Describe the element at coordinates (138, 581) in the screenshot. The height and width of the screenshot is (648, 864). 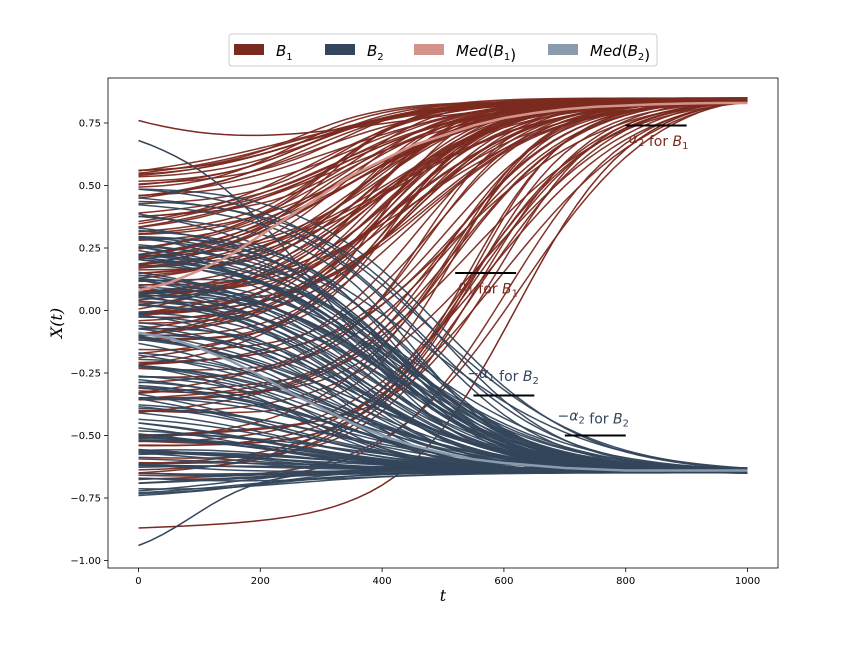
I see `x-tick-label: 0` at that location.